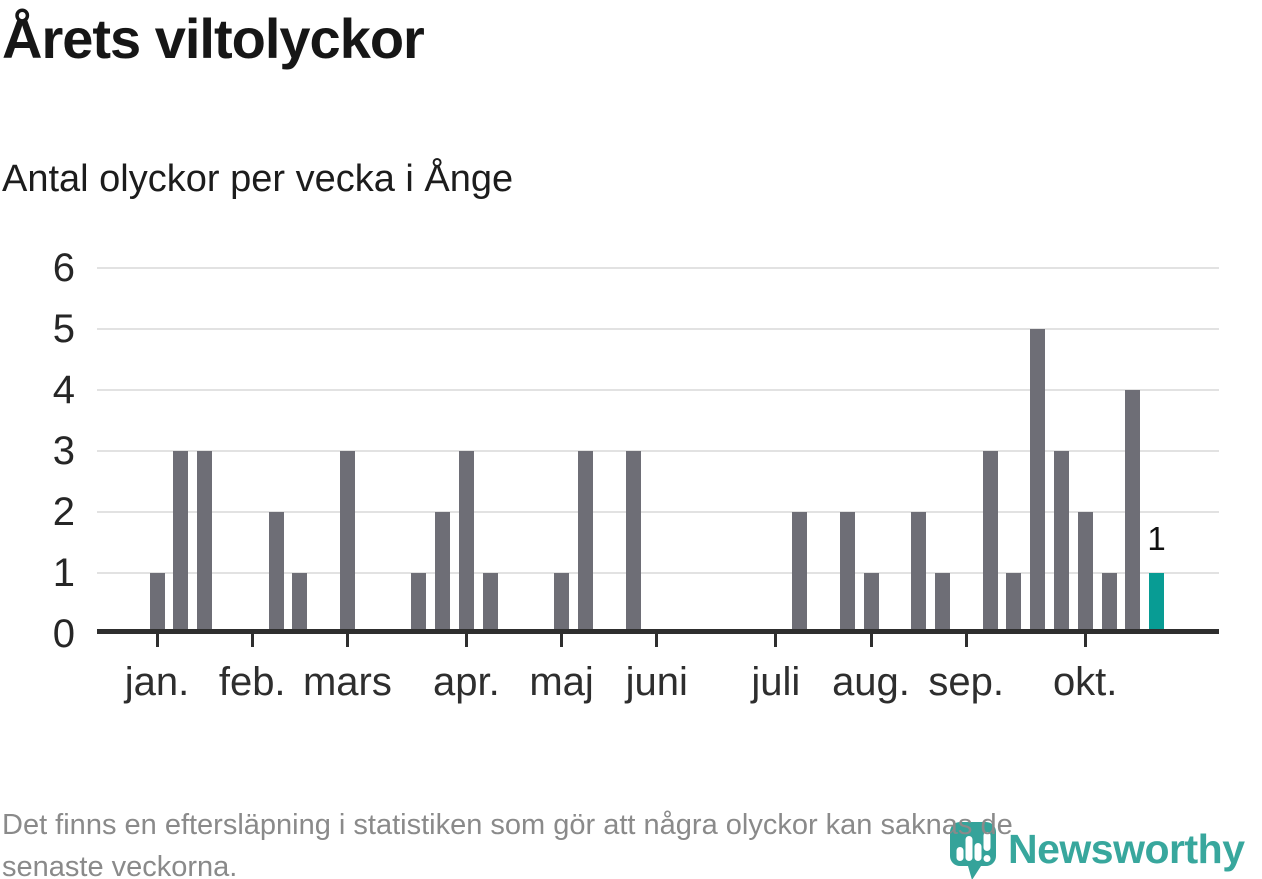 The width and height of the screenshot is (1262, 879). Describe the element at coordinates (987, 841) in the screenshot. I see `logo-exclamation-bar` at that location.